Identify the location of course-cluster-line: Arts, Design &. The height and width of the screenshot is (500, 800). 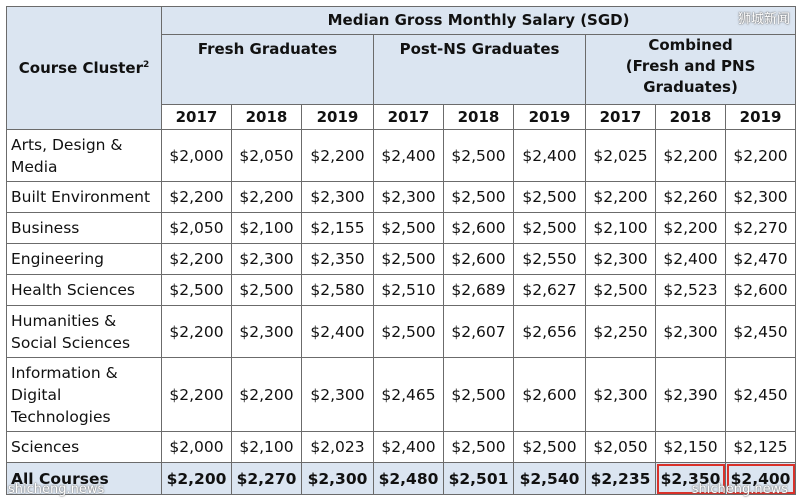
(67, 144).